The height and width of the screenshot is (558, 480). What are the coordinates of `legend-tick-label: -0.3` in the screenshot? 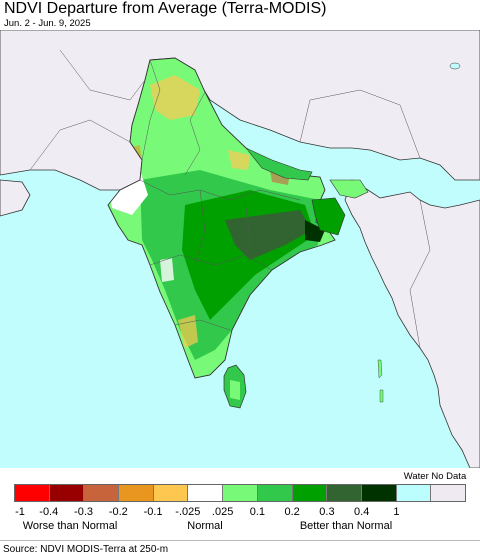 It's located at (84, 512).